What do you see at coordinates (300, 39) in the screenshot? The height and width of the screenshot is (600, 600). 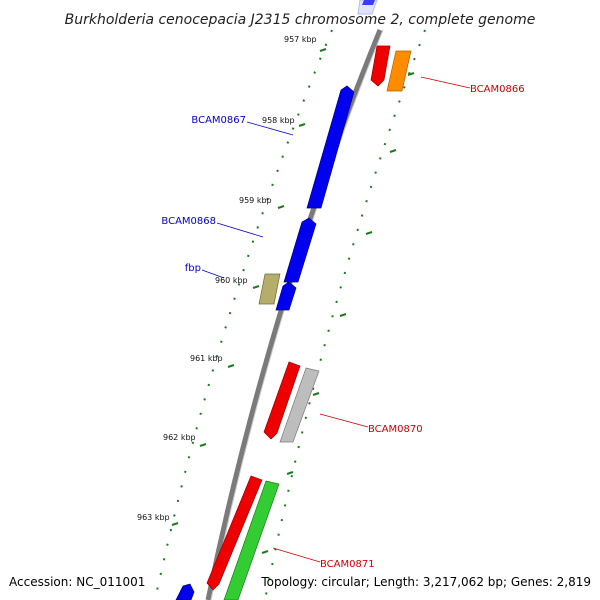 I see `tick-label-957: 957 kbp` at bounding box center [300, 39].